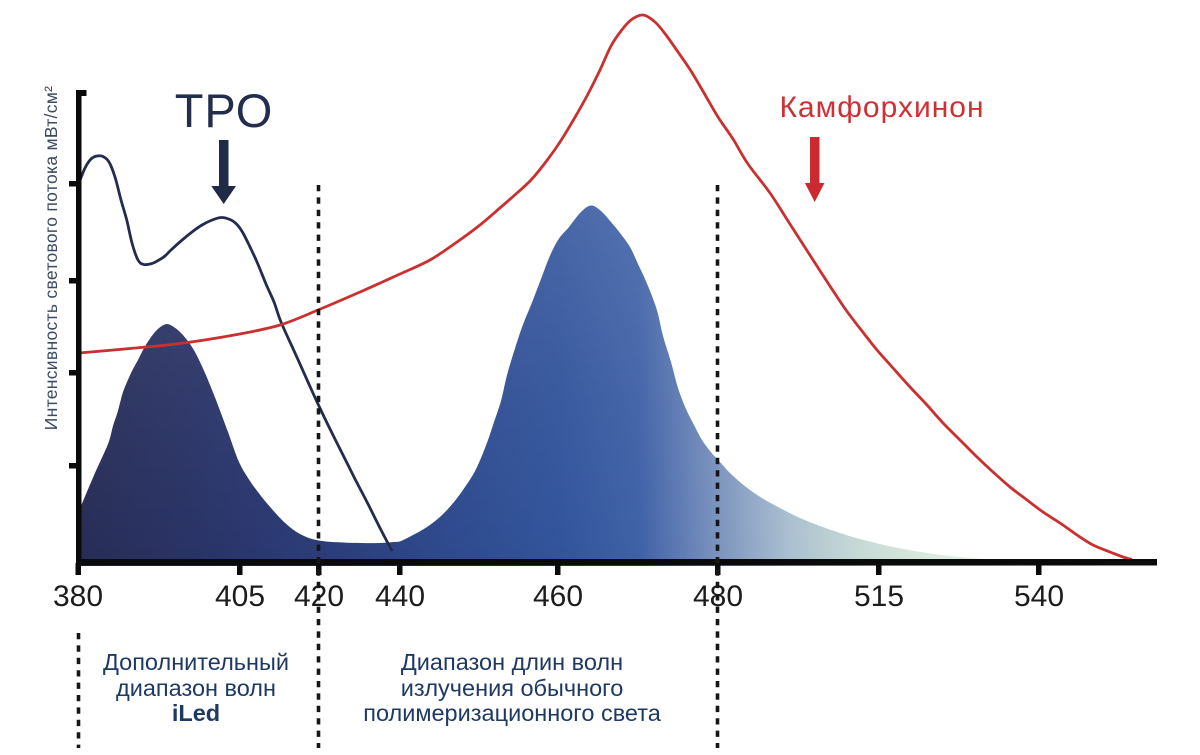 The height and width of the screenshot is (755, 1200). What do you see at coordinates (558, 596) in the screenshot?
I see `svg-text: 460` at bounding box center [558, 596].